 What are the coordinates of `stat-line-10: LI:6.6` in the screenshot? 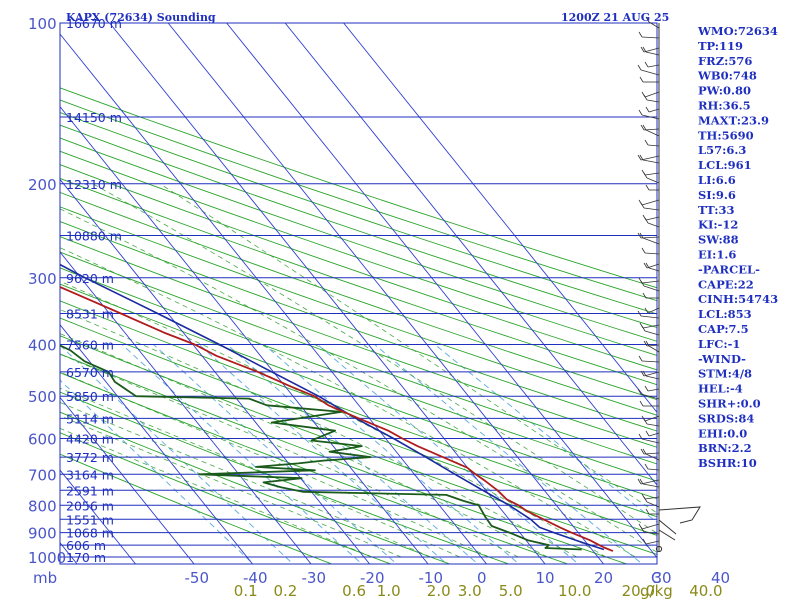 It's located at (717, 180).